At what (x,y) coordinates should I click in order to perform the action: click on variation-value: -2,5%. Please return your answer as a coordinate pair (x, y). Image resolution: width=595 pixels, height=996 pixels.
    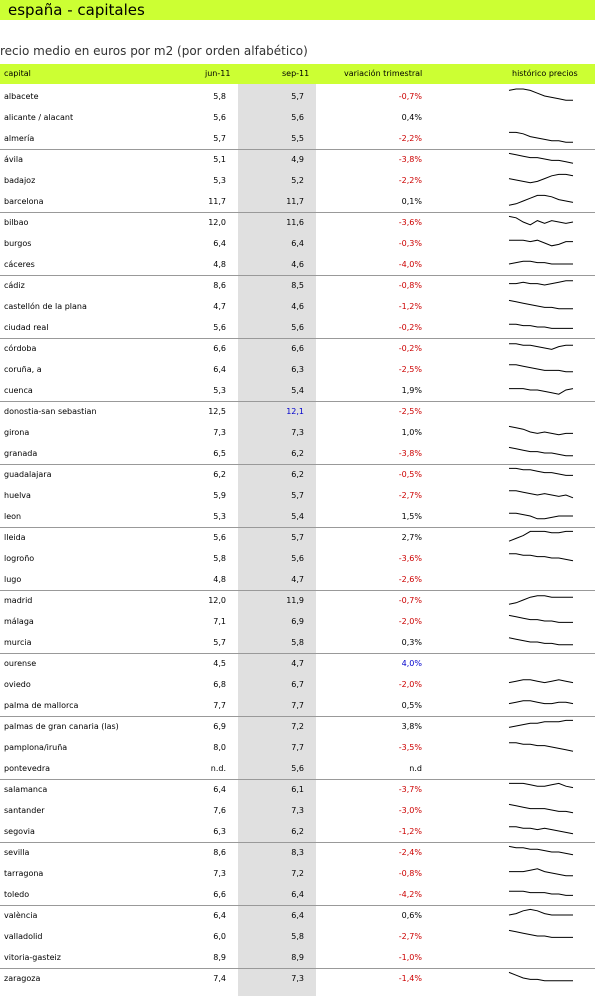
    Looking at the image, I should click on (410, 369).